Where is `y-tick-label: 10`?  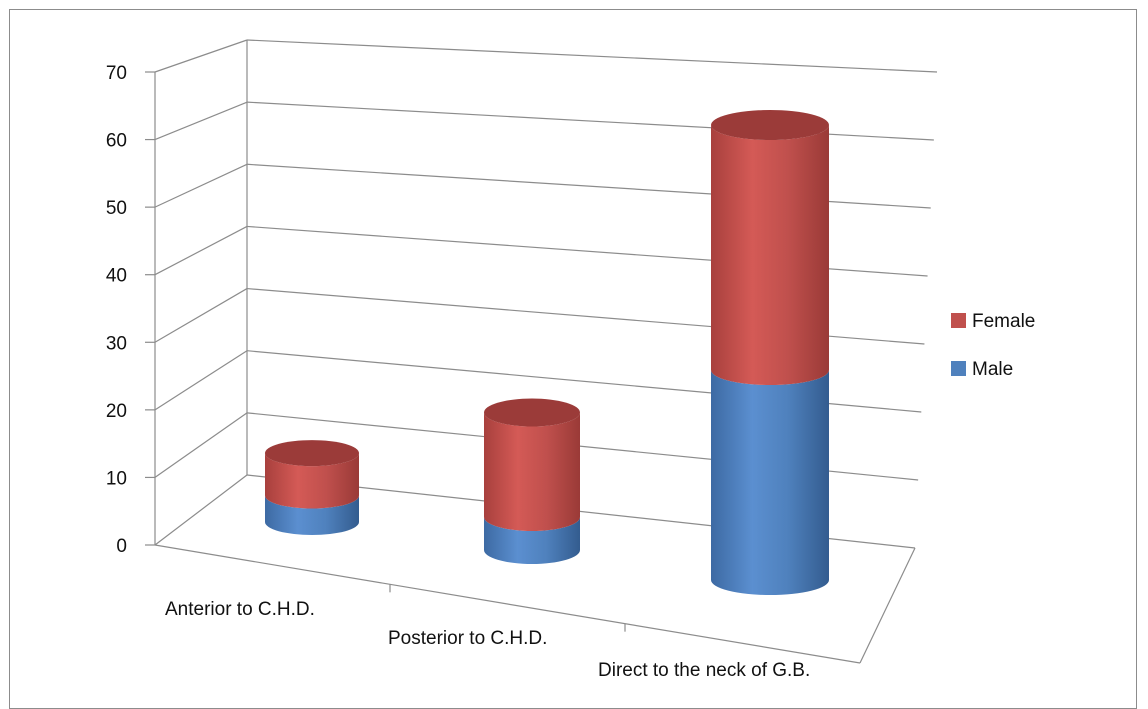
y-tick-label: 10 is located at coordinates (116, 478).